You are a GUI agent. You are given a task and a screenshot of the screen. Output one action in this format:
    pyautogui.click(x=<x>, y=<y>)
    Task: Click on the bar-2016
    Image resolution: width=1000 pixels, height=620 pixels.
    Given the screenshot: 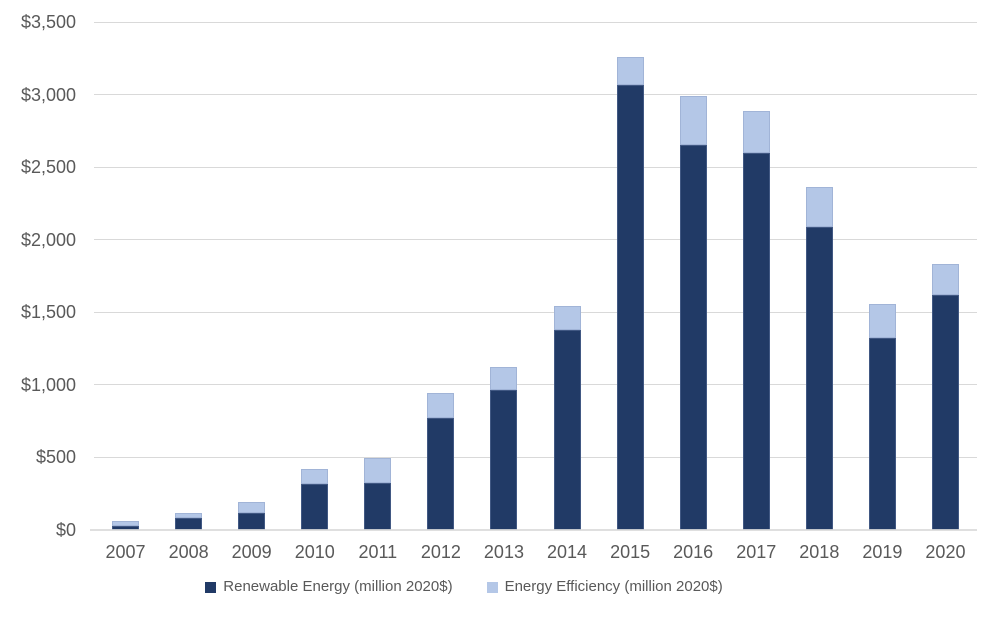 What is the action you would take?
    pyautogui.click(x=693, y=313)
    